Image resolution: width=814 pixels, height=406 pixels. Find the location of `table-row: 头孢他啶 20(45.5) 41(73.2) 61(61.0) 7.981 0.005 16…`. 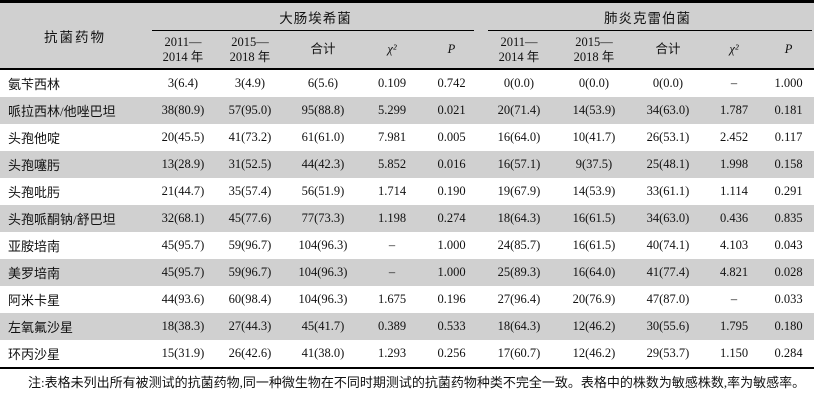

table-row: 头孢他啶 20(45.5) 41(73.2) 61(61.0) 7.981 0.005 16… is located at coordinates (407, 137).